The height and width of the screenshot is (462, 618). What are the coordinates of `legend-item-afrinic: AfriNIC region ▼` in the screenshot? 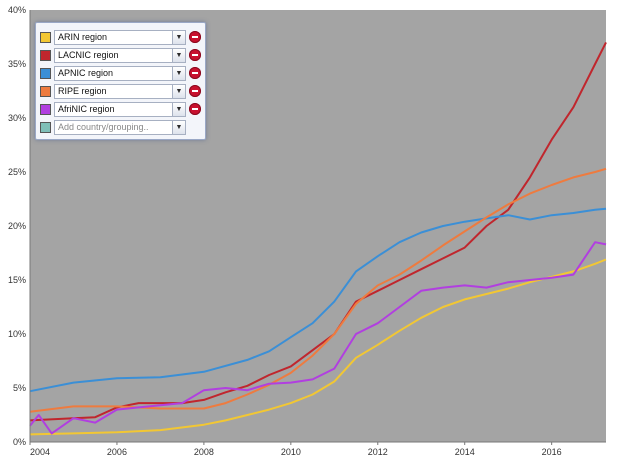 It's located at (122, 109).